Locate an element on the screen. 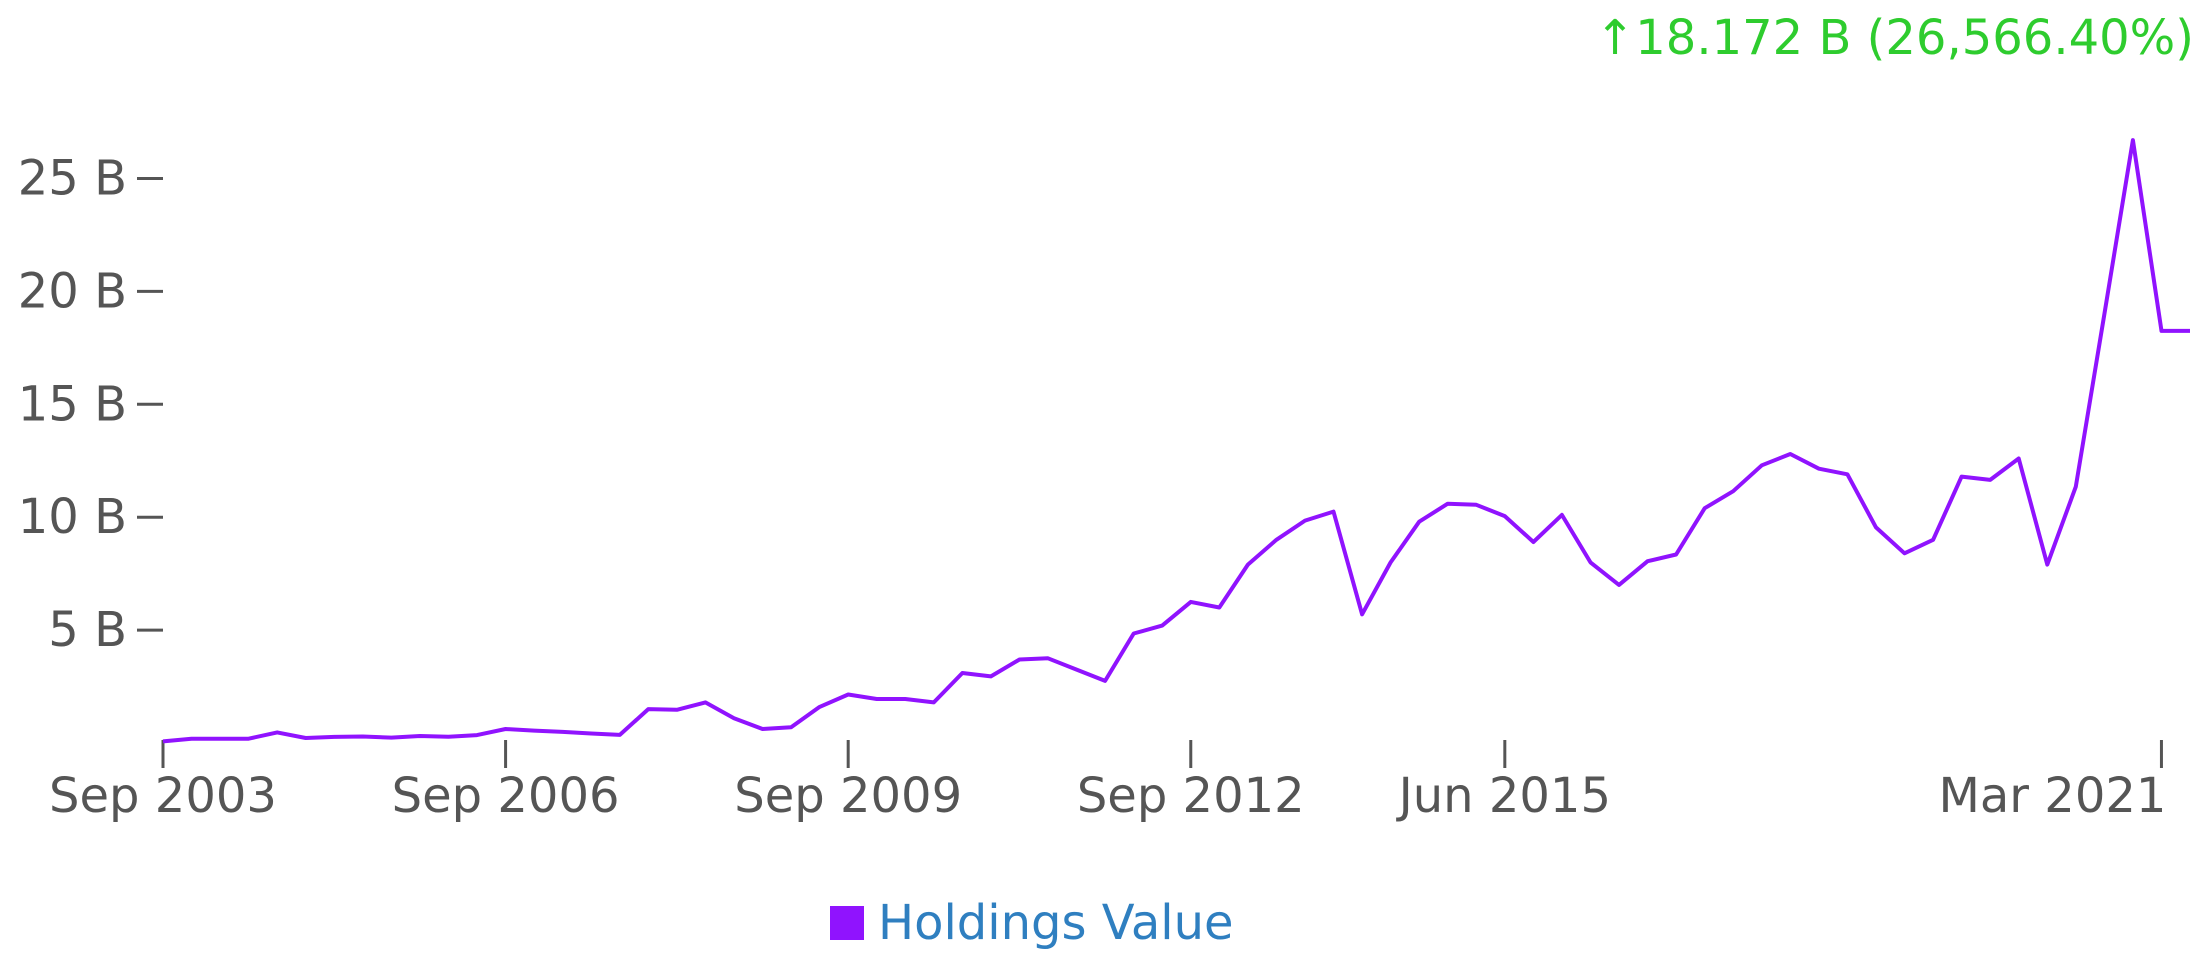  y-tick-label: 20 B is located at coordinates (72, 291).